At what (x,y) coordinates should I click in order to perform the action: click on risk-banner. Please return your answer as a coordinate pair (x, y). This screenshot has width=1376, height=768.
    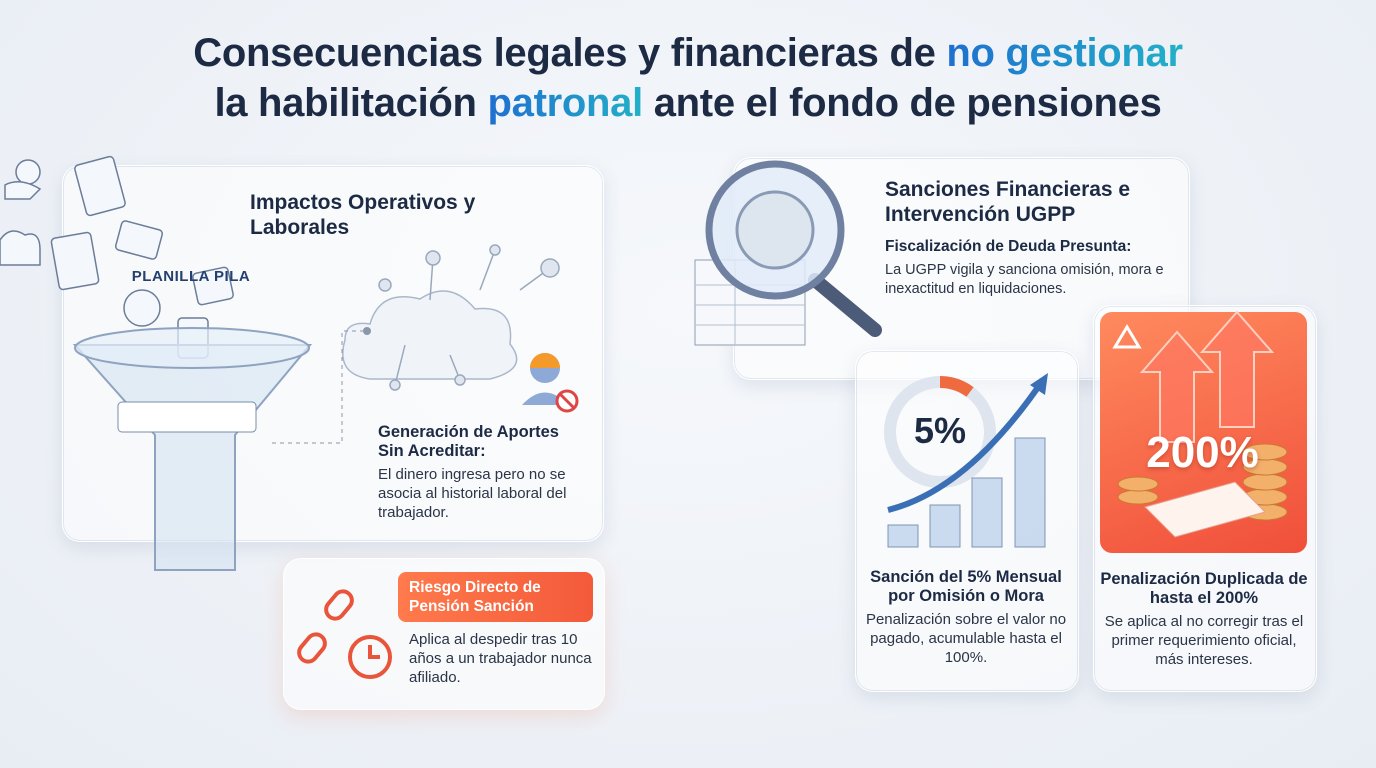
    Looking at the image, I should click on (495, 597).